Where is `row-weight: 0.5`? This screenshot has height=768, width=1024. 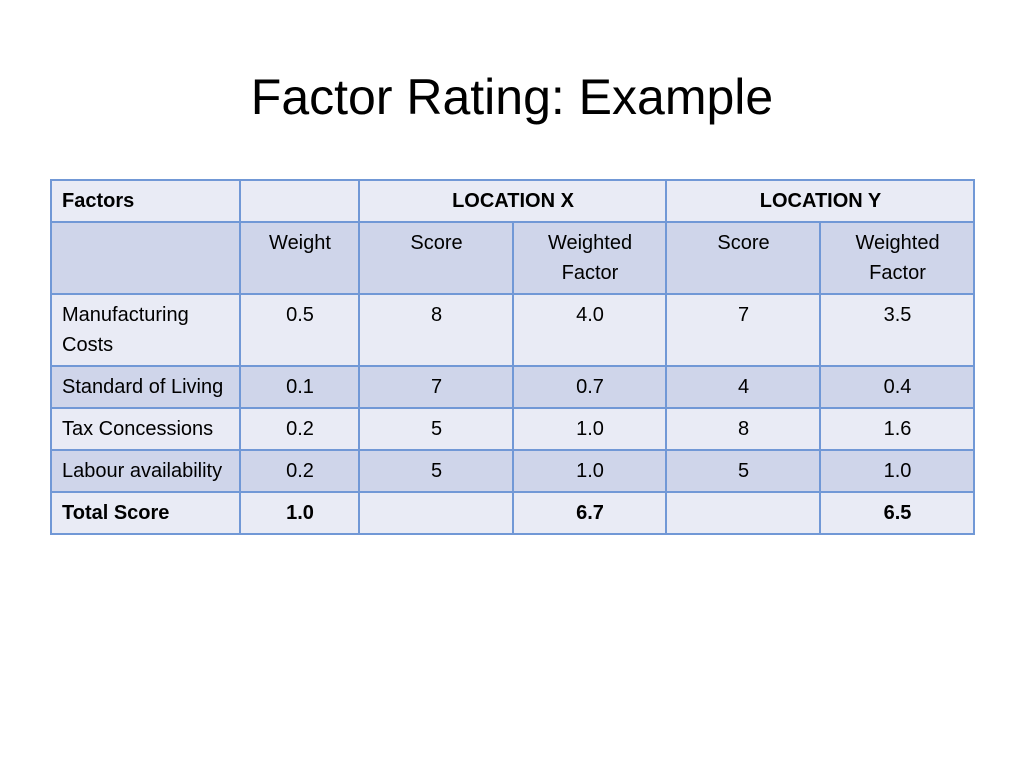
row-weight: 0.5 is located at coordinates (299, 330).